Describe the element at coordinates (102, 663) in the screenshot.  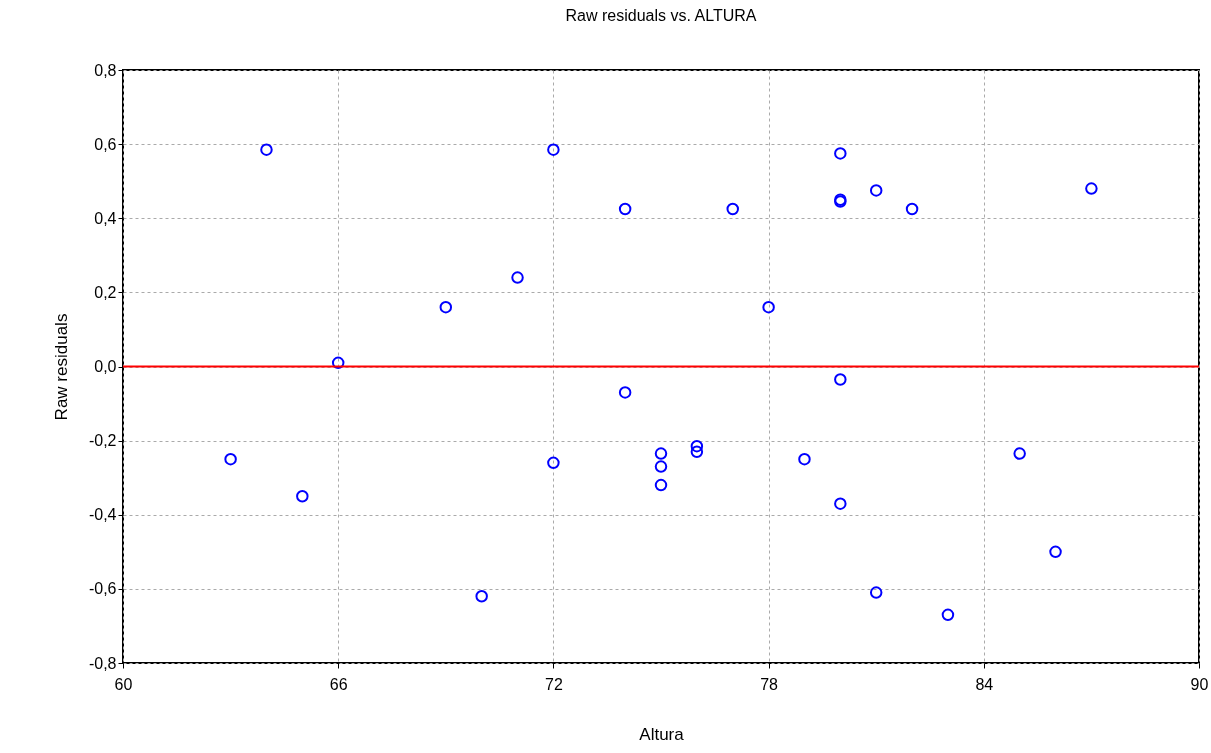
I see `y-tick-label: -0,8` at that location.